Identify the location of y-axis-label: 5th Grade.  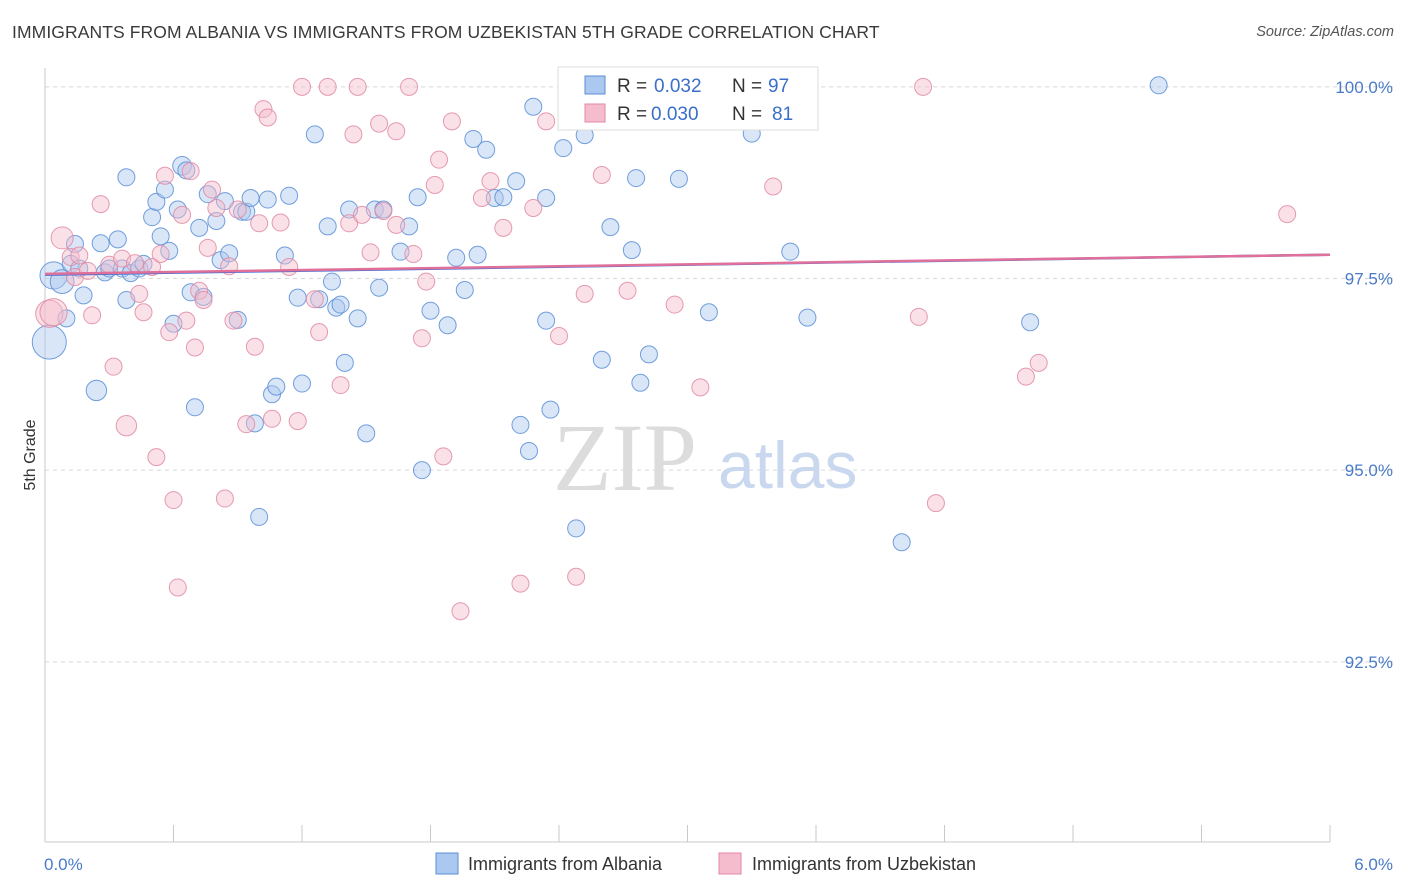
(30, 454).